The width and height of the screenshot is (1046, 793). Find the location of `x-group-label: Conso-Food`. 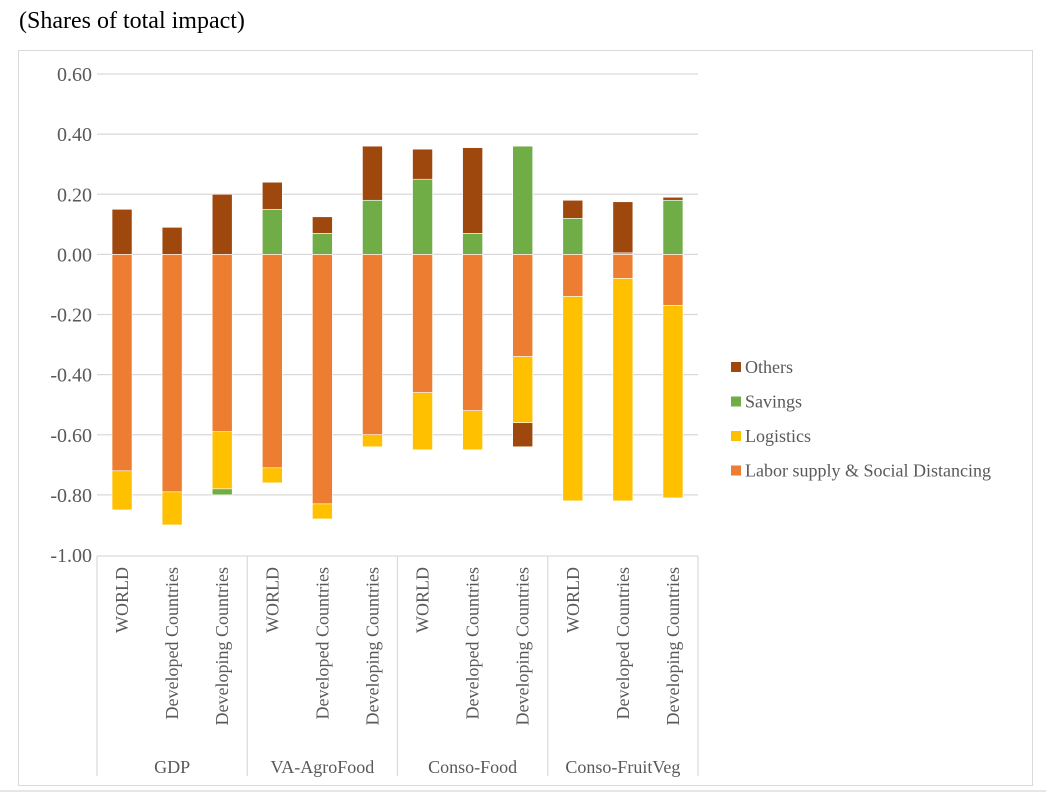

x-group-label: Conso-Food is located at coordinates (472, 767).